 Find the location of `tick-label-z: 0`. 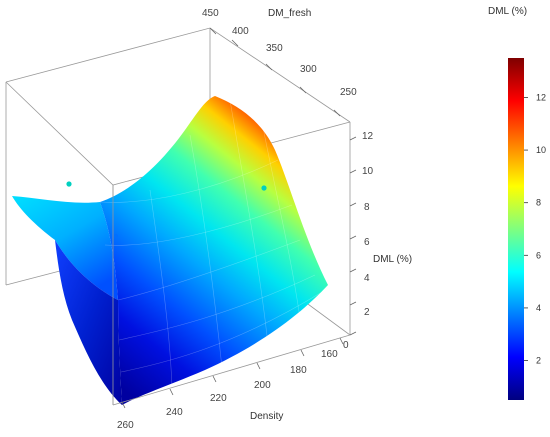

tick-label-z: 0 is located at coordinates (346, 345).